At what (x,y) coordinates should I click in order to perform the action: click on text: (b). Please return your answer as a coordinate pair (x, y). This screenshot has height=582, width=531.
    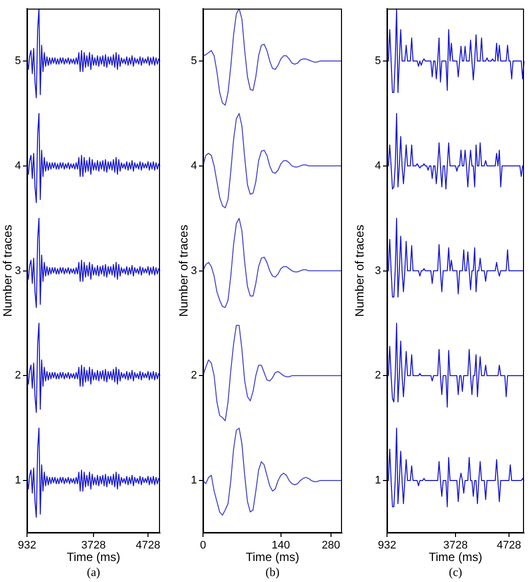
    Looking at the image, I should click on (272, 572).